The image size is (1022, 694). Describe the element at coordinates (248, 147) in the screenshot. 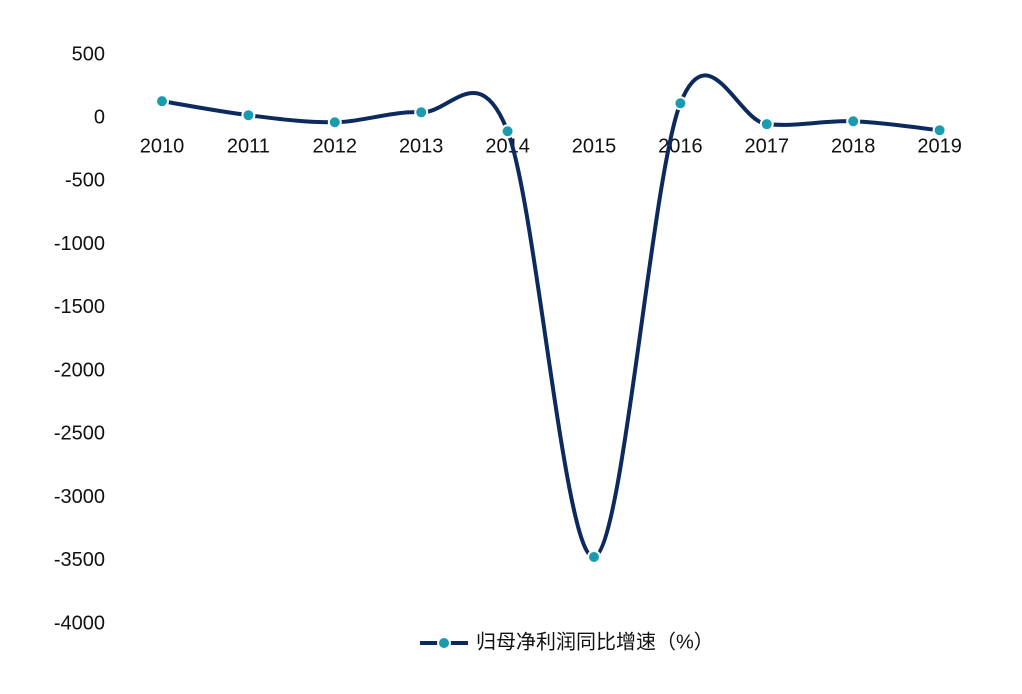

I see `x-tick-label: 2011` at that location.